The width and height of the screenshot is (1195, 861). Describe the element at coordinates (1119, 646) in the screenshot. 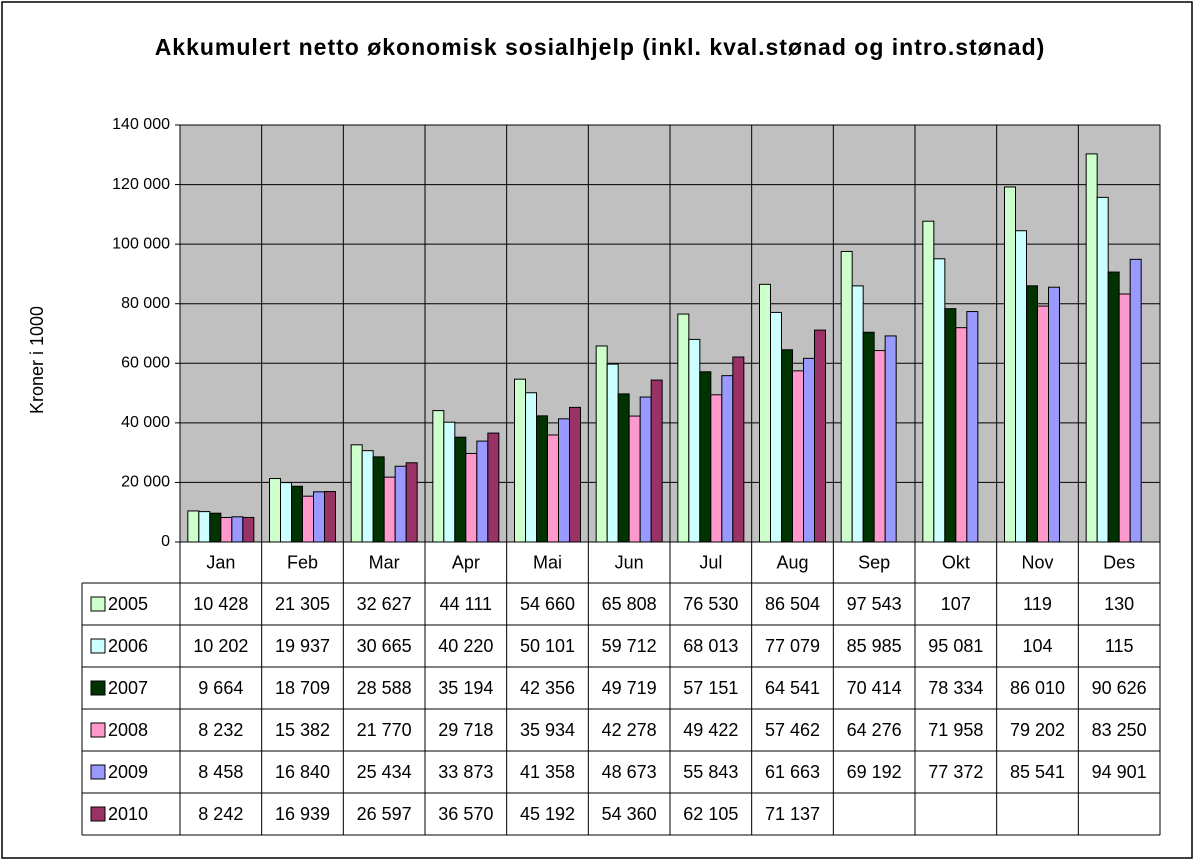

I see `table-cell: 115` at that location.